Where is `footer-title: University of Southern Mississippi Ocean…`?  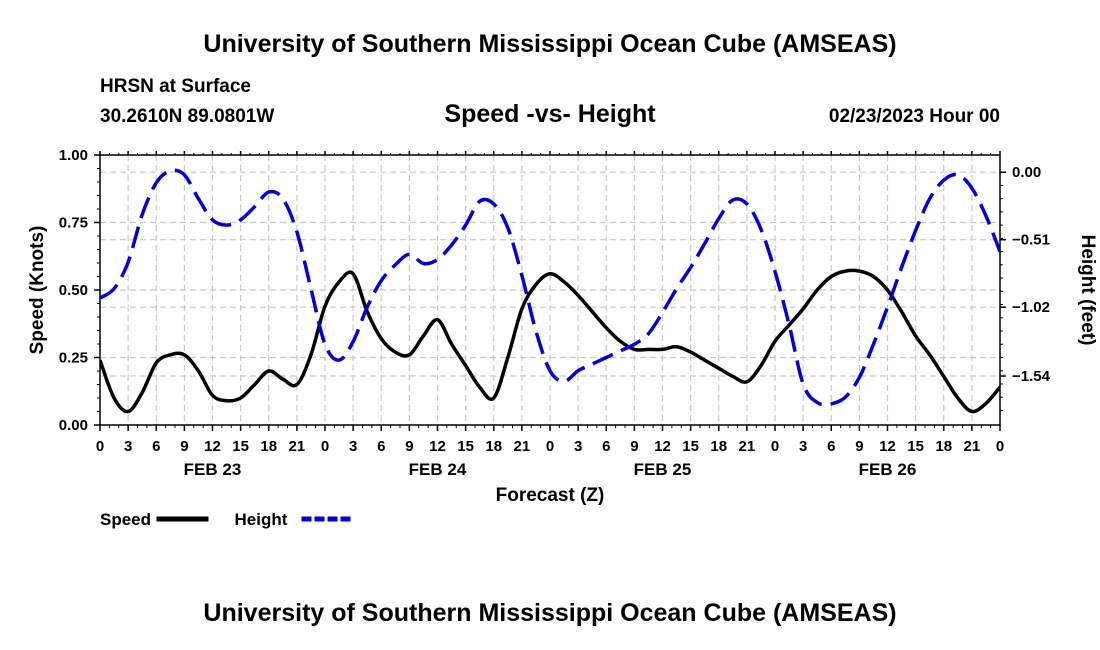
footer-title: University of Southern Mississippi Ocean… is located at coordinates (550, 613).